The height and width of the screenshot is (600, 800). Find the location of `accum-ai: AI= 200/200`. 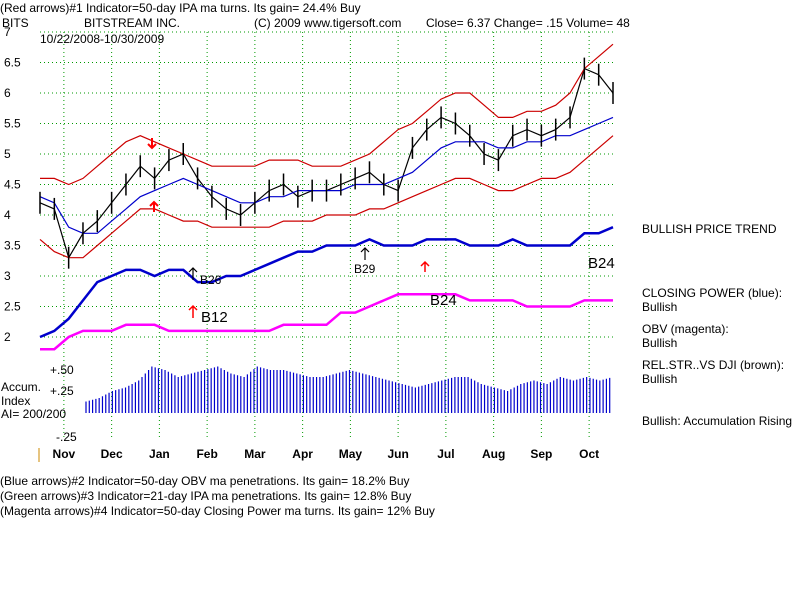

accum-ai: AI= 200/200 is located at coordinates (34, 414).